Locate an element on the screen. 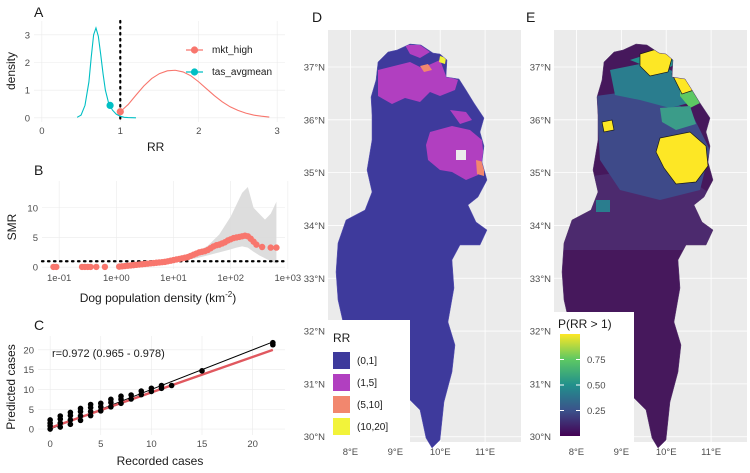 This screenshot has width=750, height=473. legend-d-label-10-20: (10,20] is located at coordinates (372, 427).